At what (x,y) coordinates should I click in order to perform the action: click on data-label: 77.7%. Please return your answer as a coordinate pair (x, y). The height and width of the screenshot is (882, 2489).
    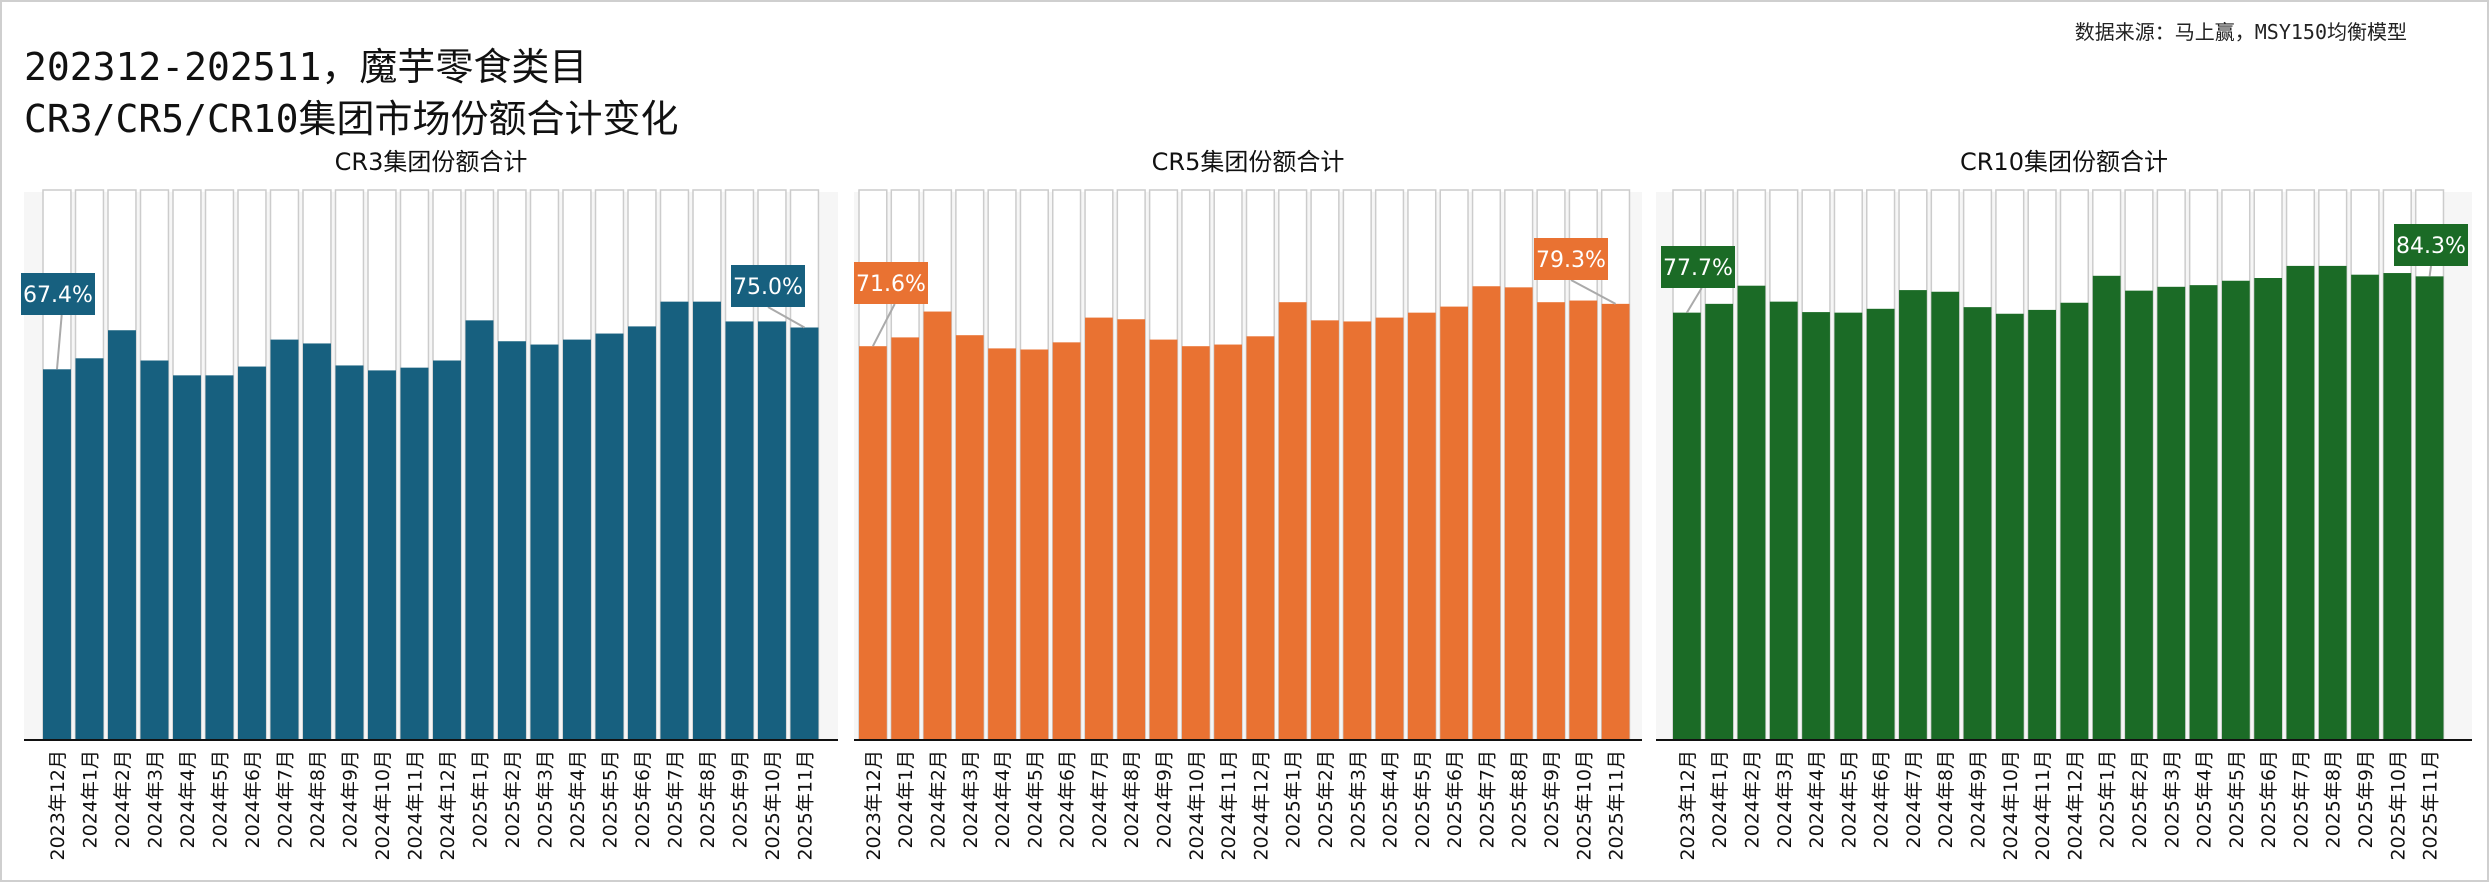
    Looking at the image, I should click on (1698, 268).